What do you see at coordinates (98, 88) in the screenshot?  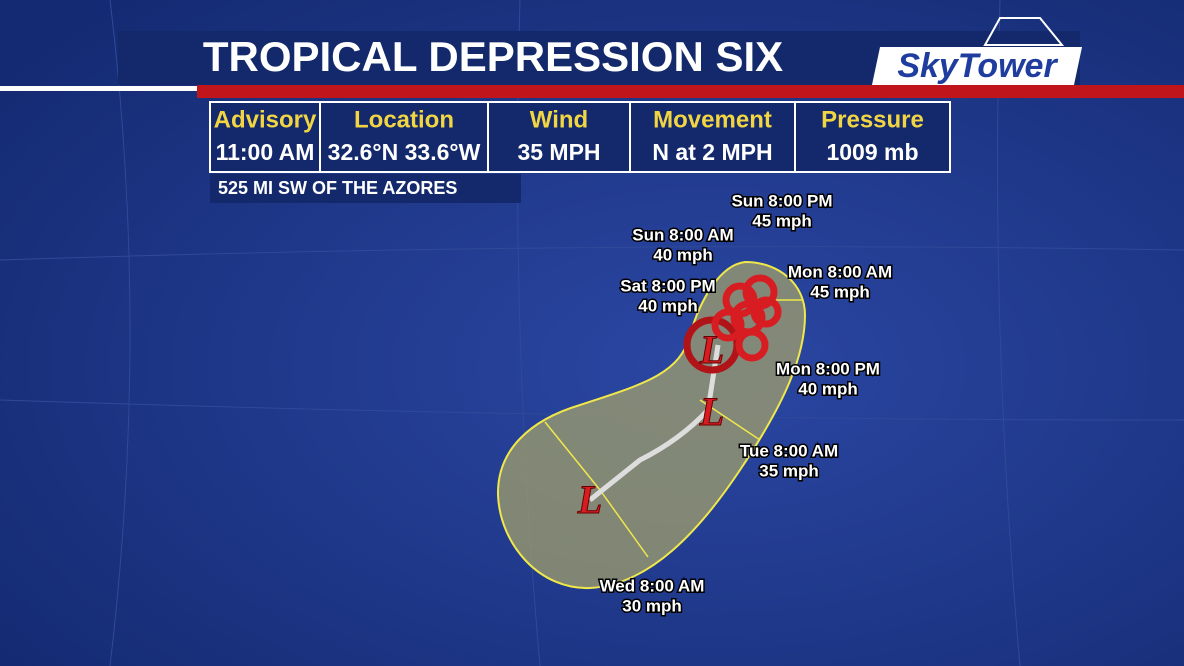 I see `header-rule-white` at bounding box center [98, 88].